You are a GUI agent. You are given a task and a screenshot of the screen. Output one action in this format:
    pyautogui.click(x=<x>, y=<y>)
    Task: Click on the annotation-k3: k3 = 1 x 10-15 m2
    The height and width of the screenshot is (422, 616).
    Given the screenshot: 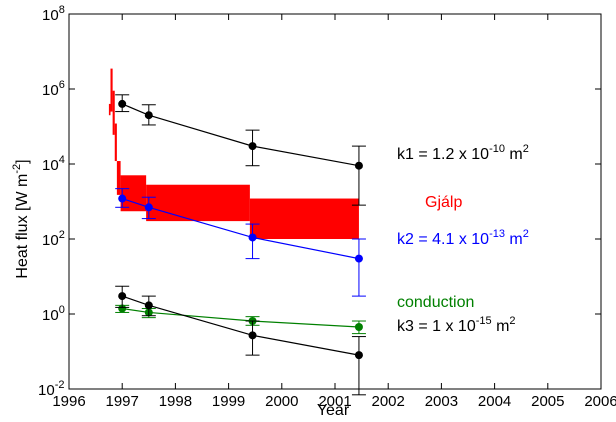 What is the action you would take?
    pyautogui.click(x=456, y=325)
    